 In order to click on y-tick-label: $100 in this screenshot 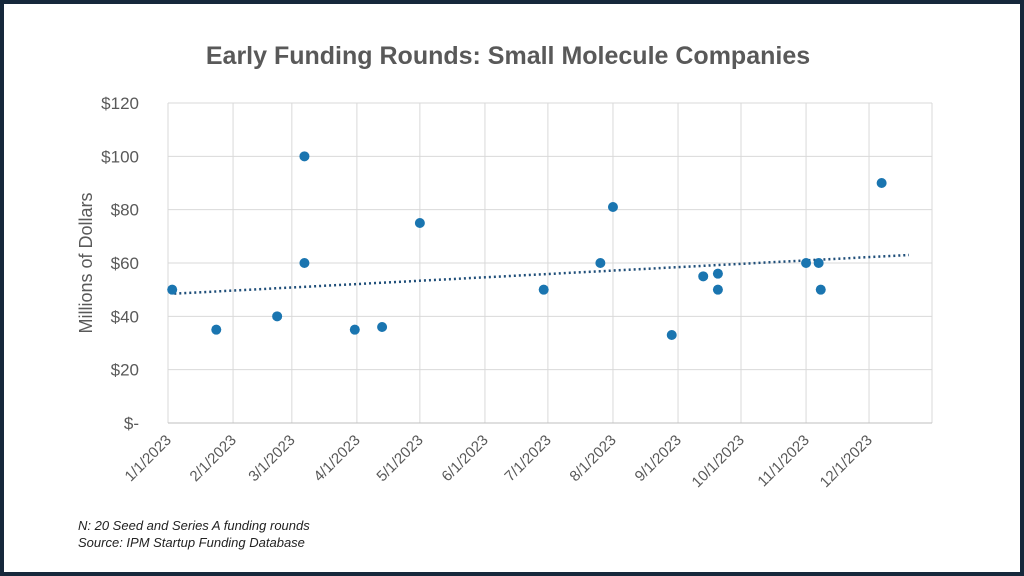, I will do `click(120, 156)`.